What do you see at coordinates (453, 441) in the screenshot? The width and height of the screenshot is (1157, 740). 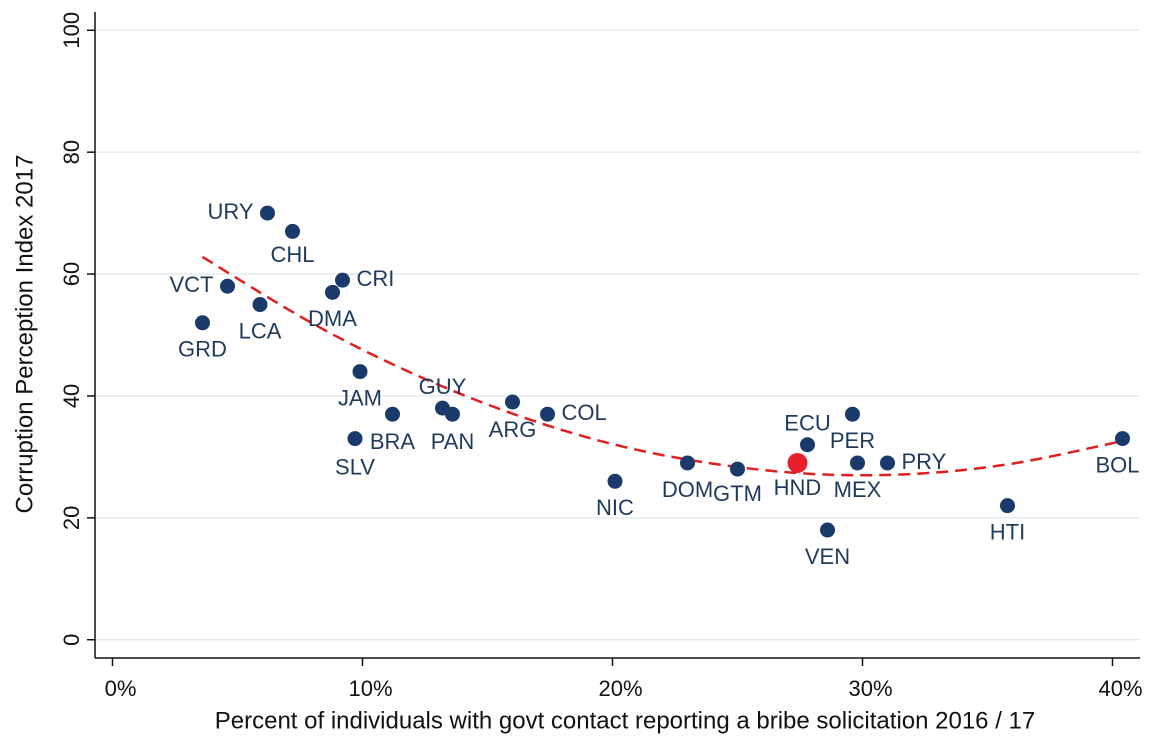 I see `point-label: PAN` at bounding box center [453, 441].